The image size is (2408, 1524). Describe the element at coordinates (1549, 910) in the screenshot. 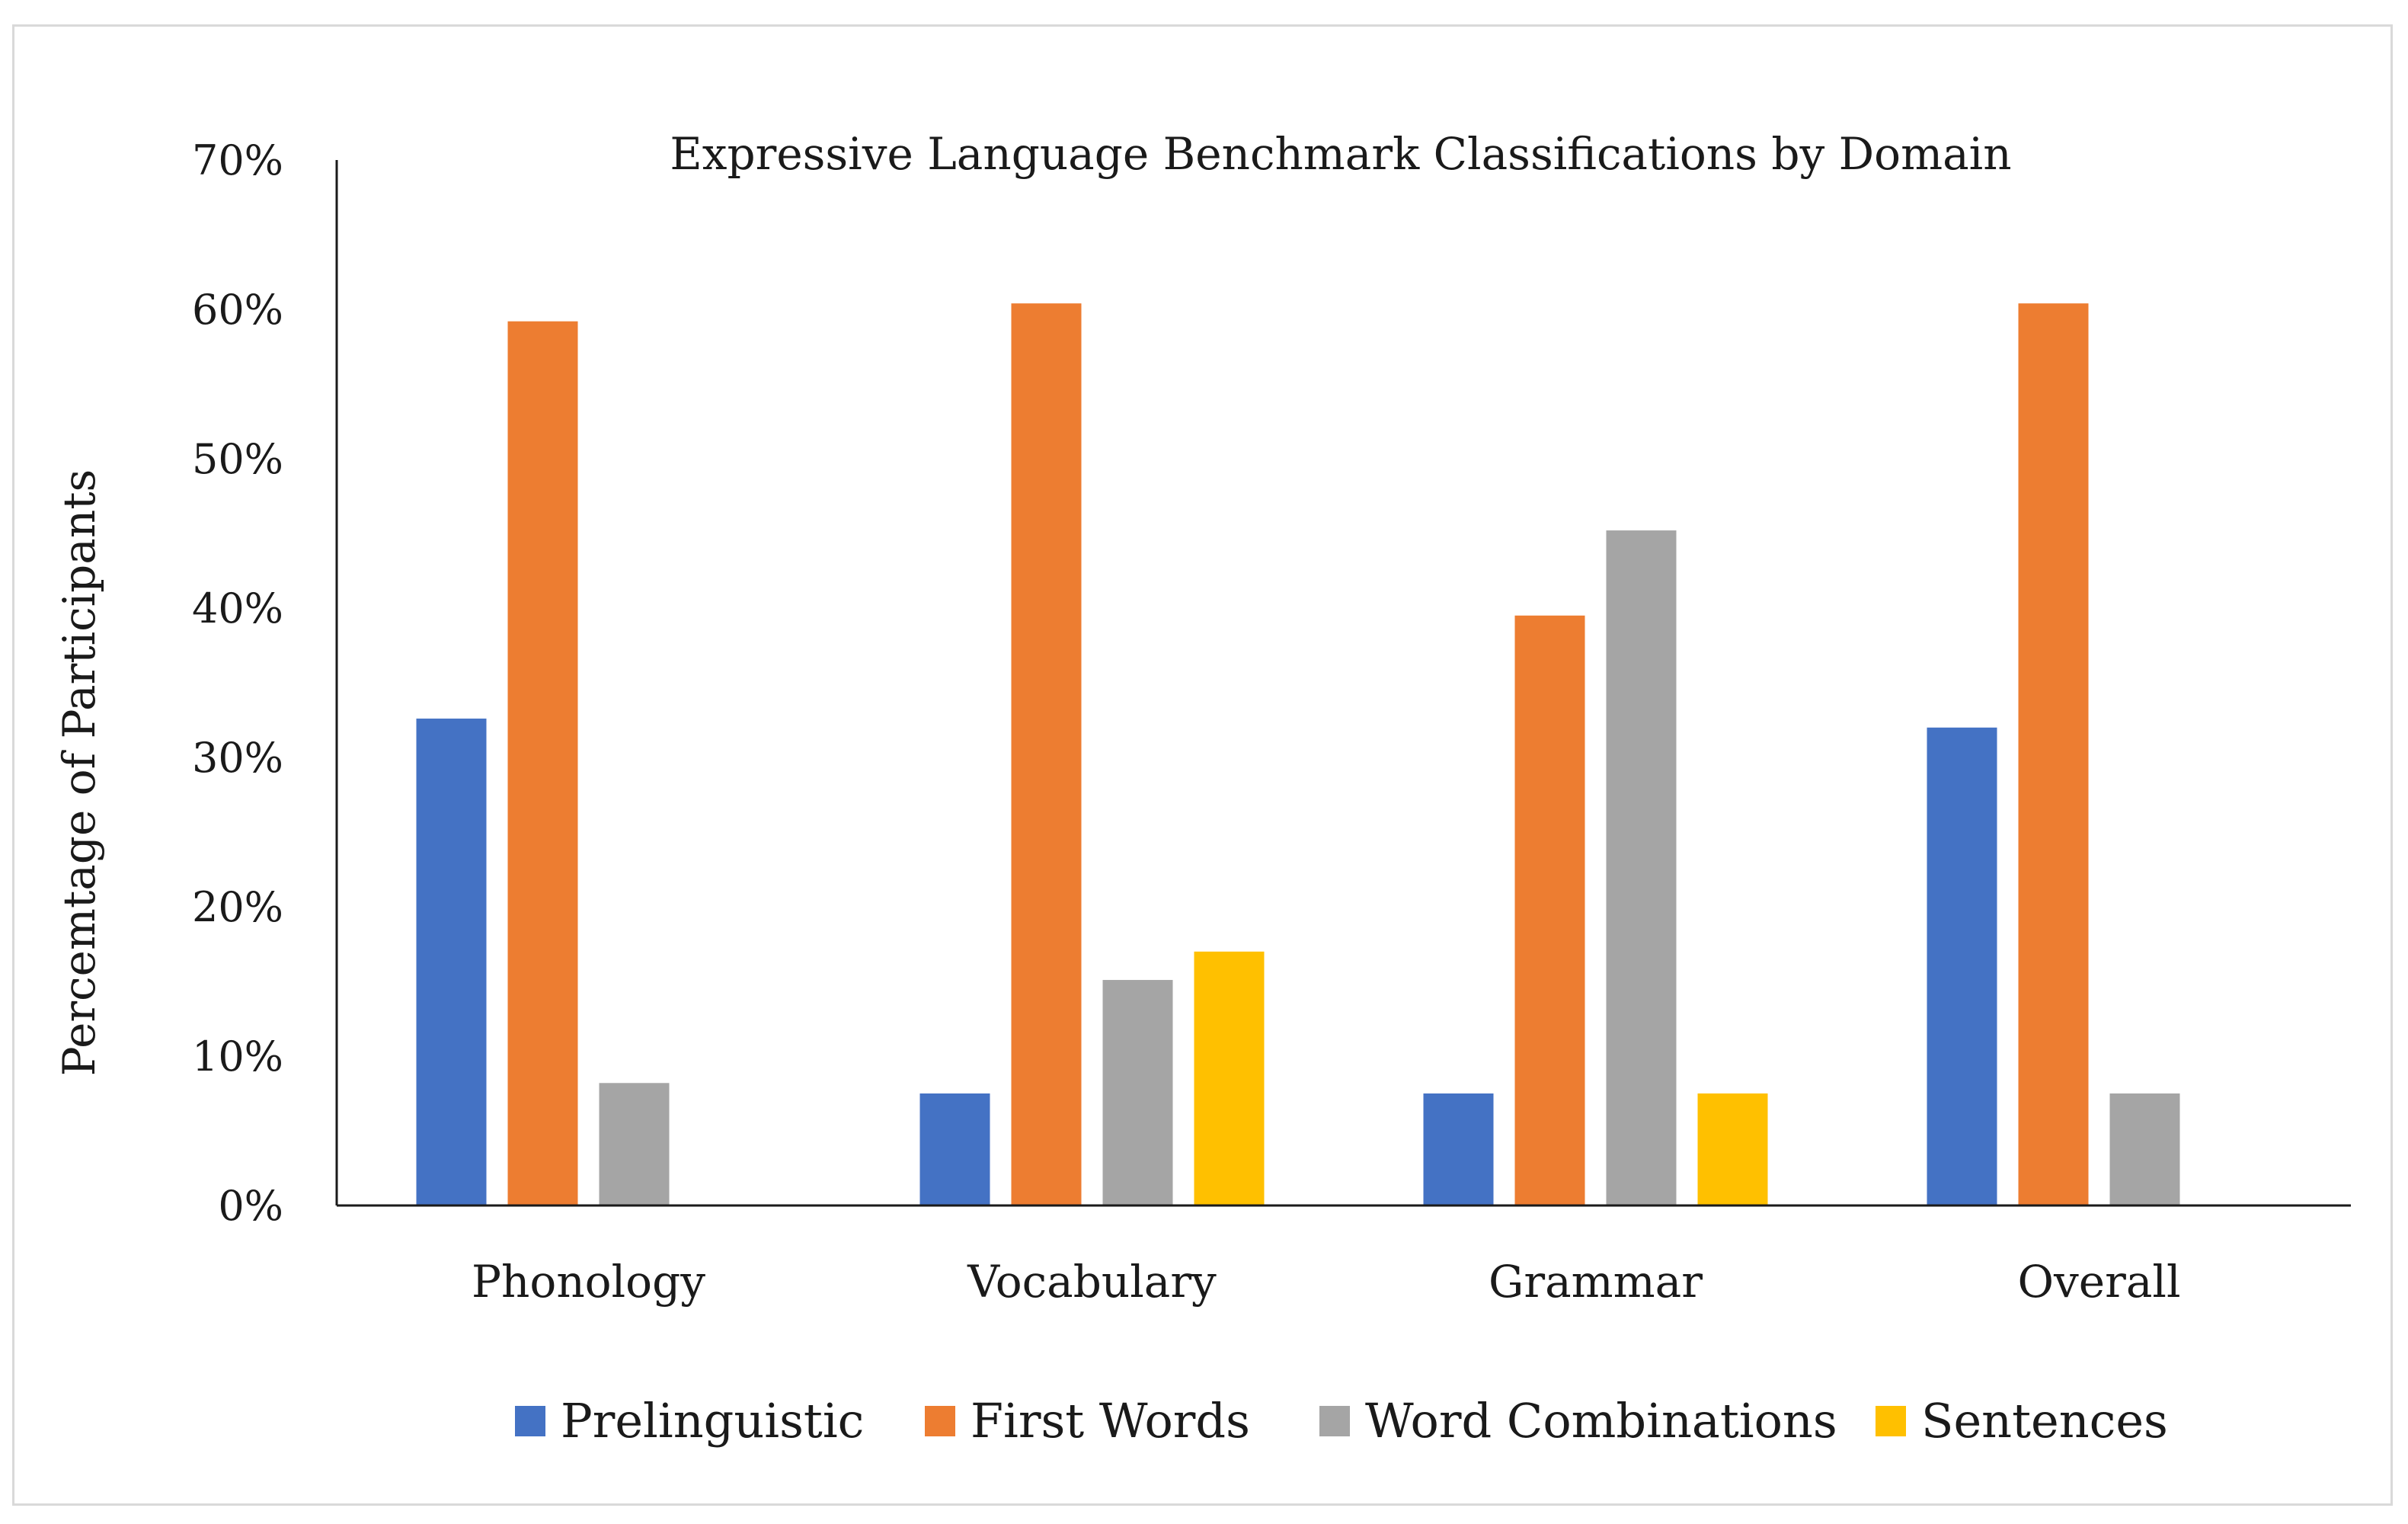

I see `bar-grammar-first-words` at that location.